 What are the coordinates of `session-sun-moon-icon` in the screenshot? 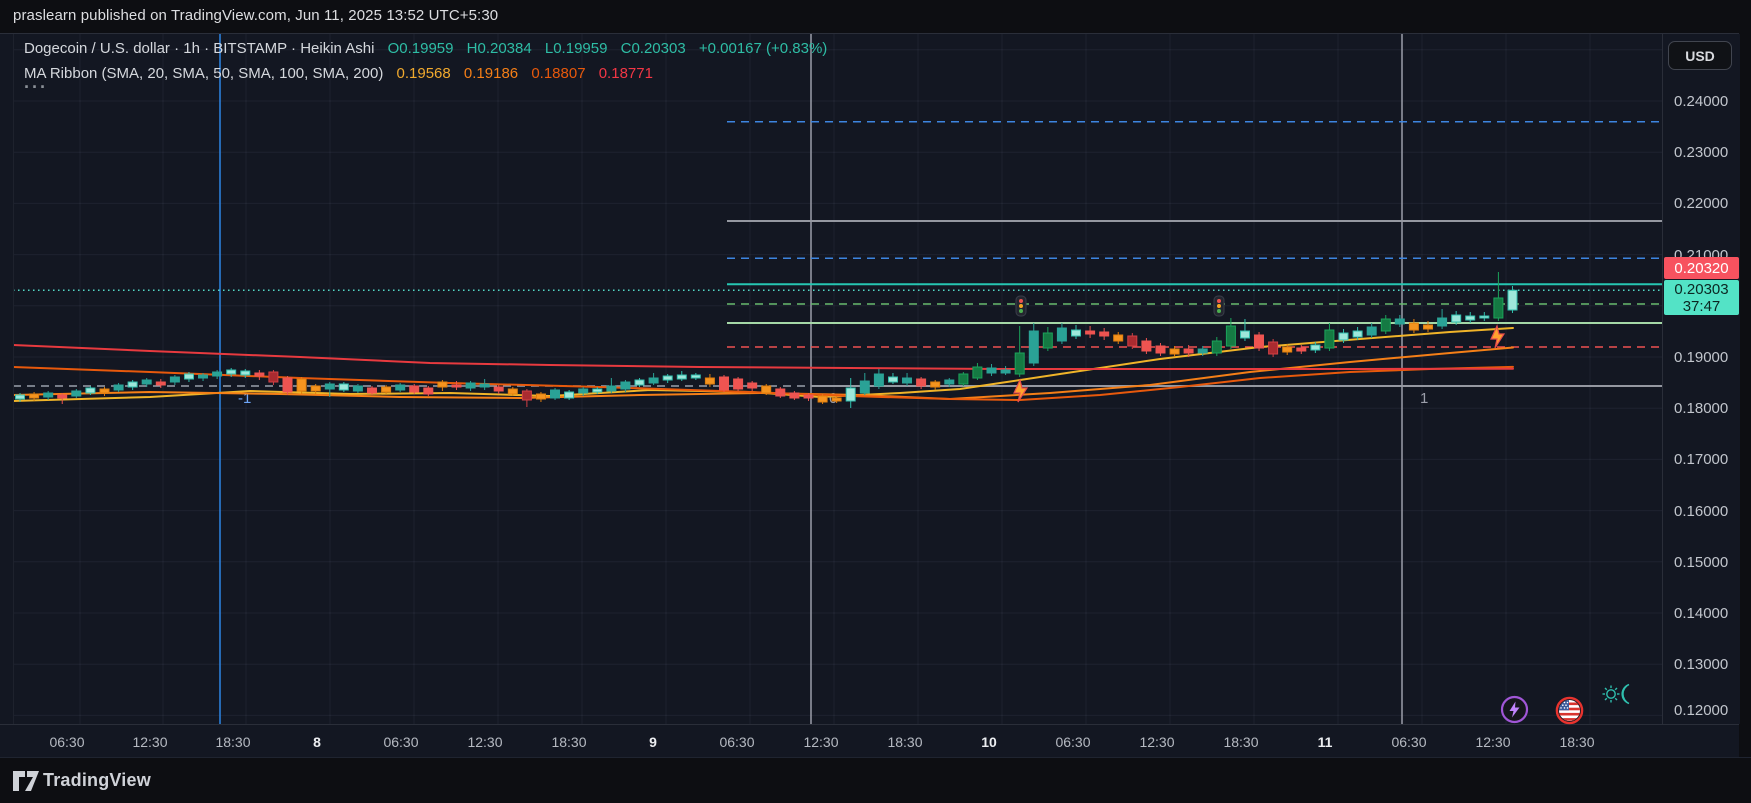 It's located at (1618, 696).